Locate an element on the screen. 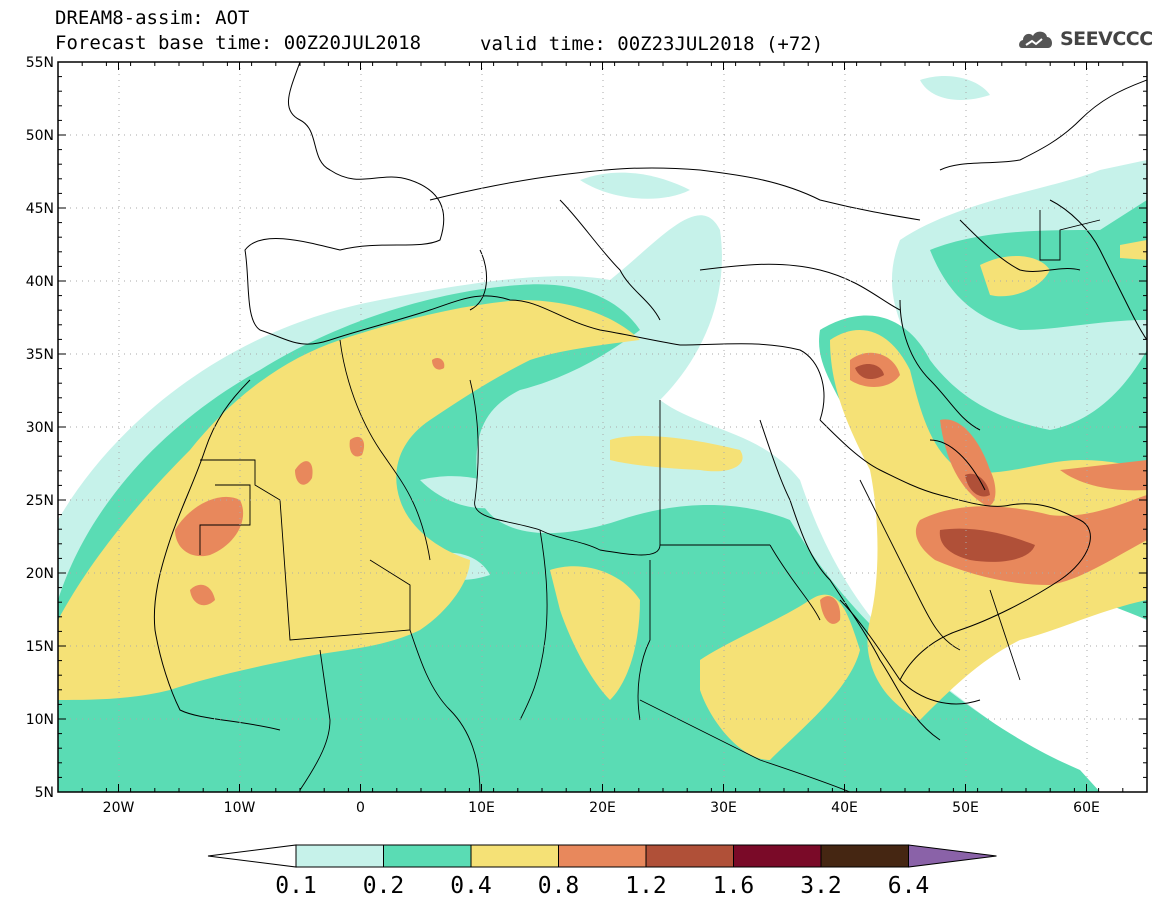 This screenshot has width=1165, height=905. lat-tick-label: 15N is located at coordinates (40, 647).